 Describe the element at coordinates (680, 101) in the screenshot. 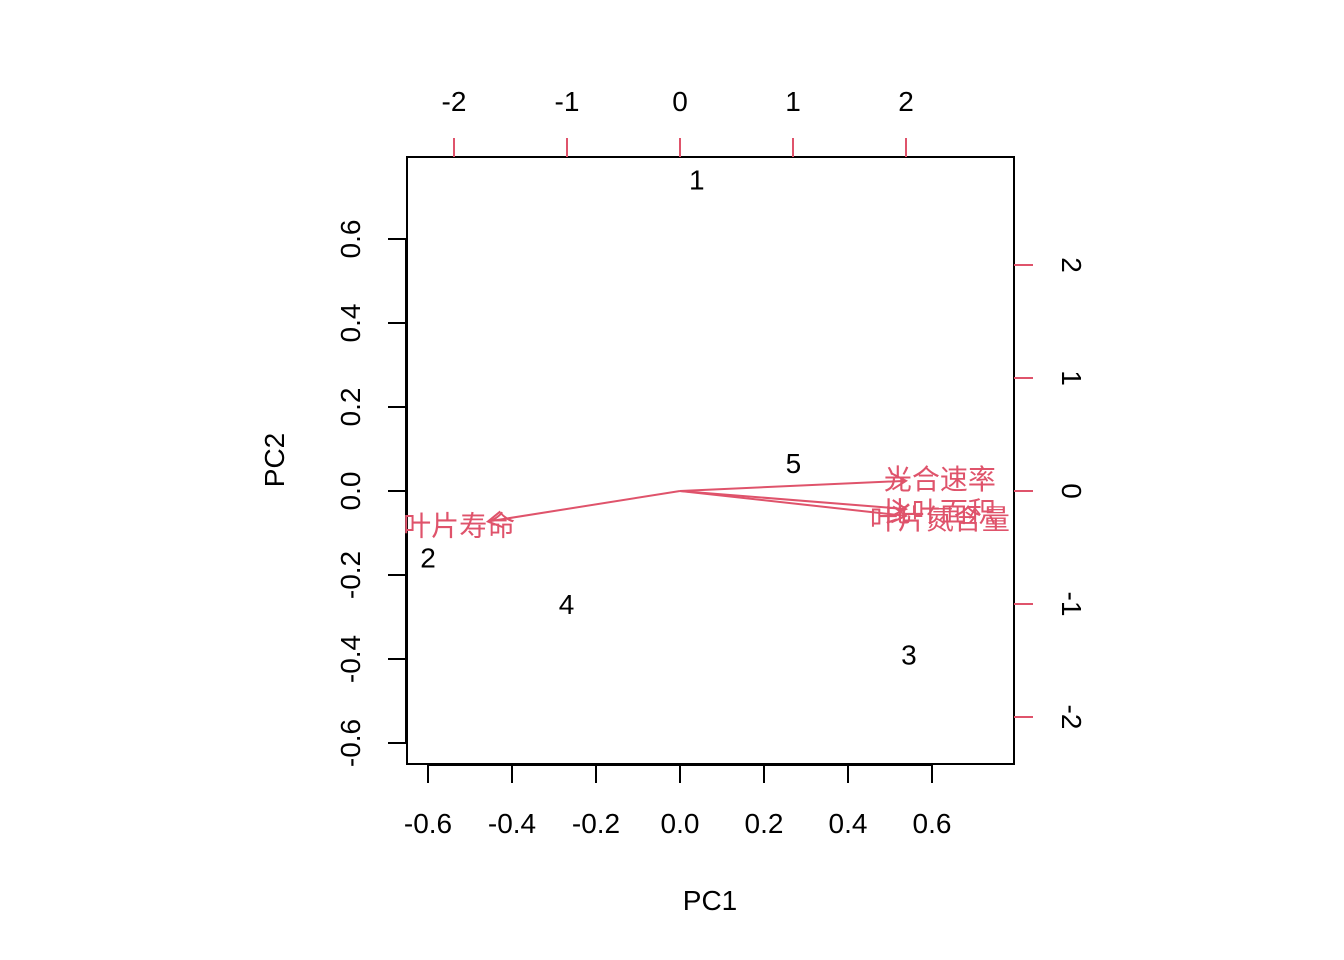

I see `top-axis-tick-label: 0` at that location.